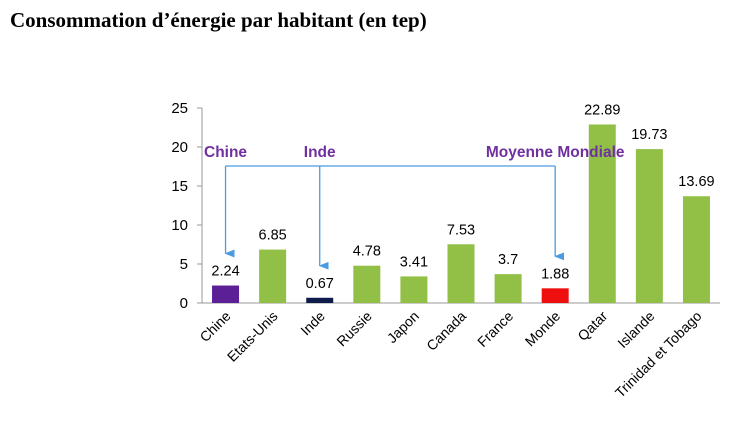 The image size is (754, 437). What do you see at coordinates (508, 260) in the screenshot?
I see `value-label: 3.7` at bounding box center [508, 260].